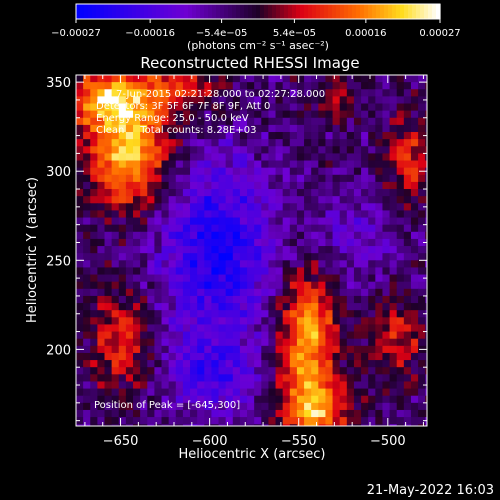 The width and height of the screenshot is (500, 500). I want to click on colorbar-tick-label: −5.4e−05, so click(222, 33).